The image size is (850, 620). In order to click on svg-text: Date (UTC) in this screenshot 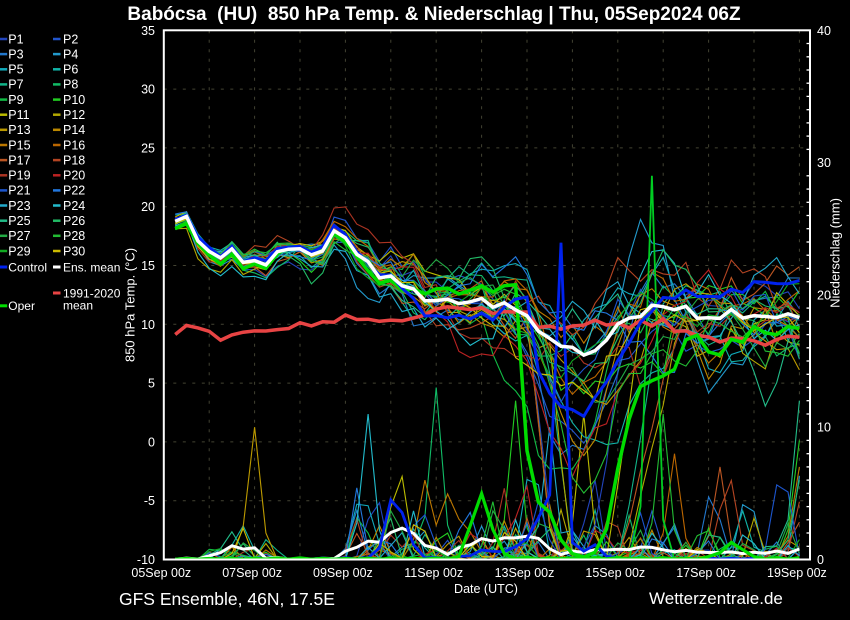, I will do `click(486, 589)`.